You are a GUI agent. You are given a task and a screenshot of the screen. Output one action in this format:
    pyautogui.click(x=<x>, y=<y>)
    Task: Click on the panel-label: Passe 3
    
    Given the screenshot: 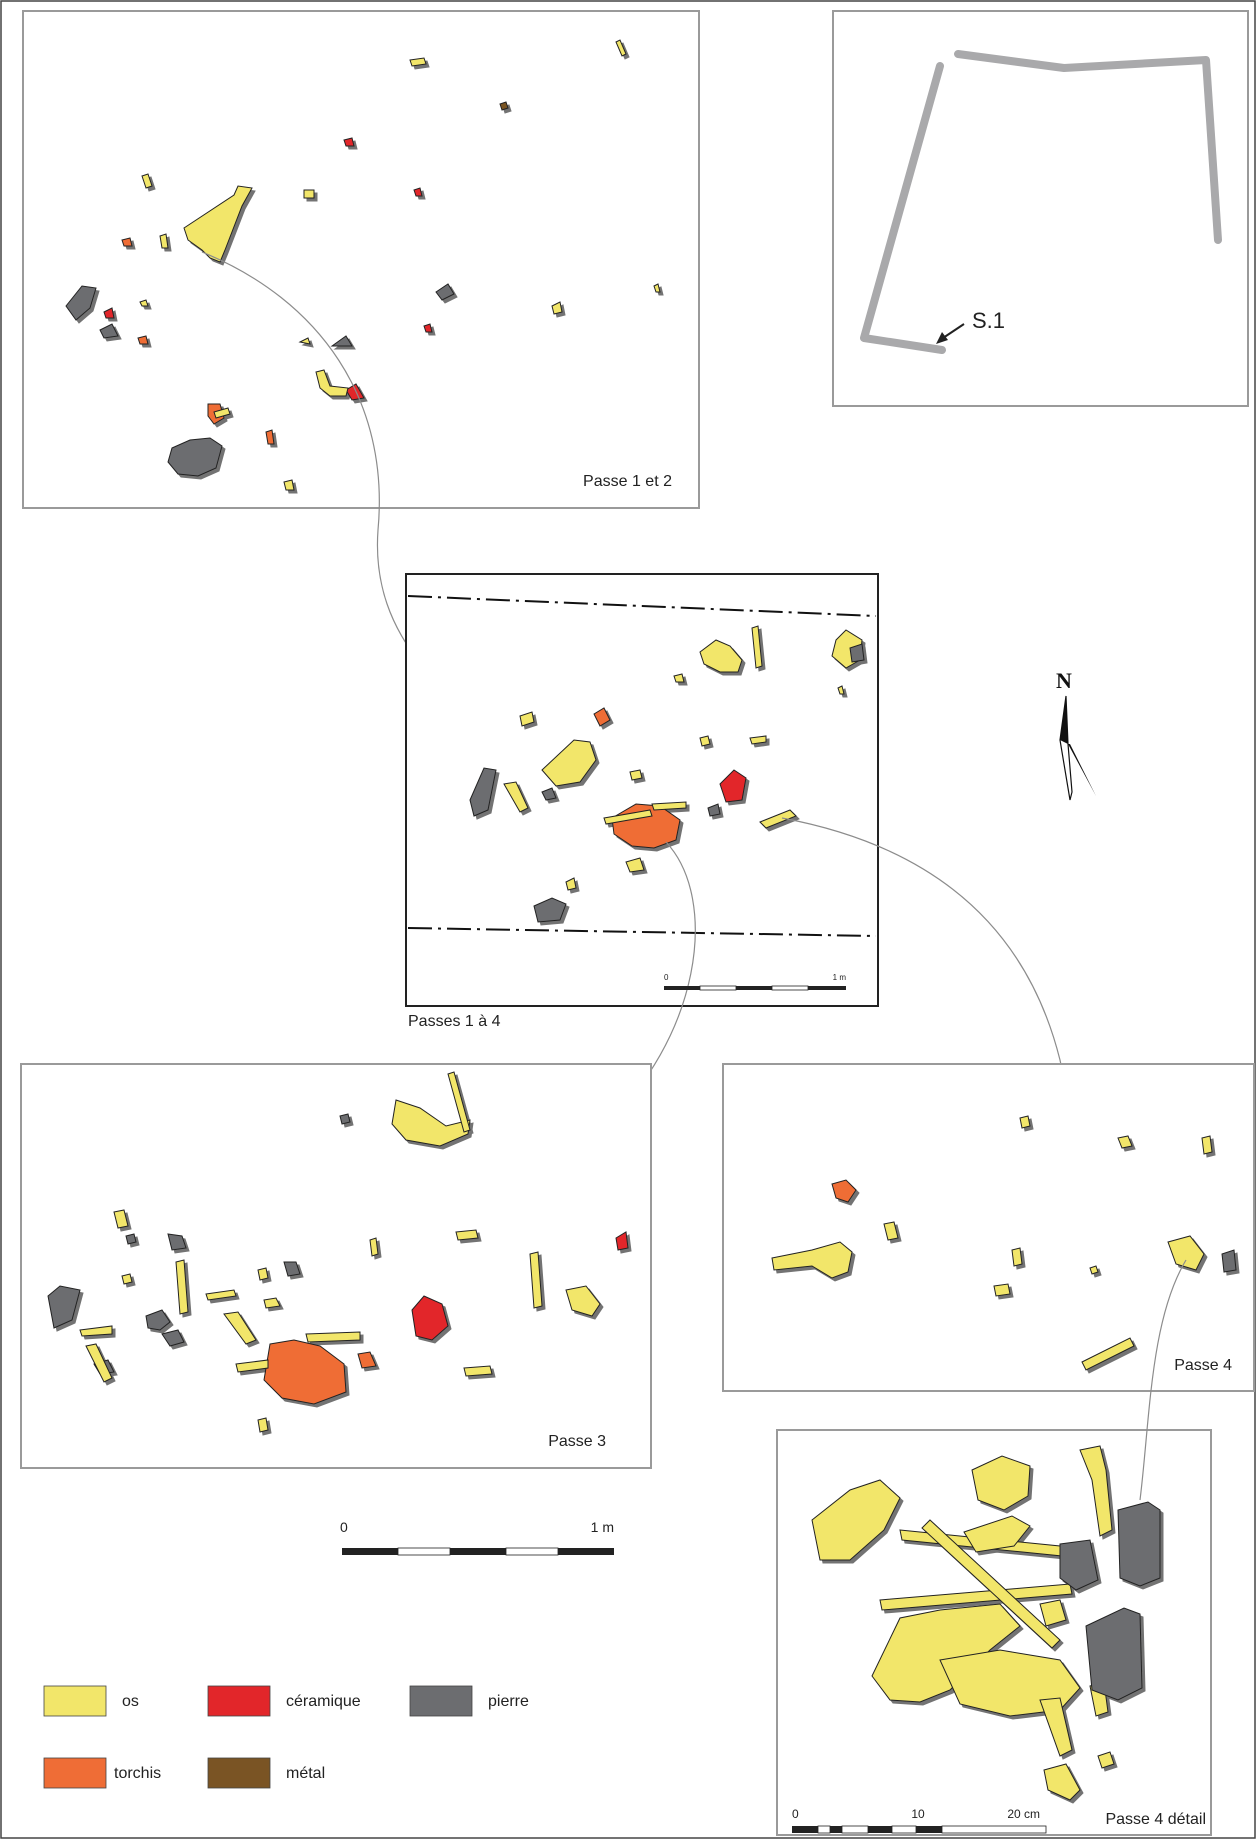 What is the action you would take?
    pyautogui.click(x=577, y=1441)
    